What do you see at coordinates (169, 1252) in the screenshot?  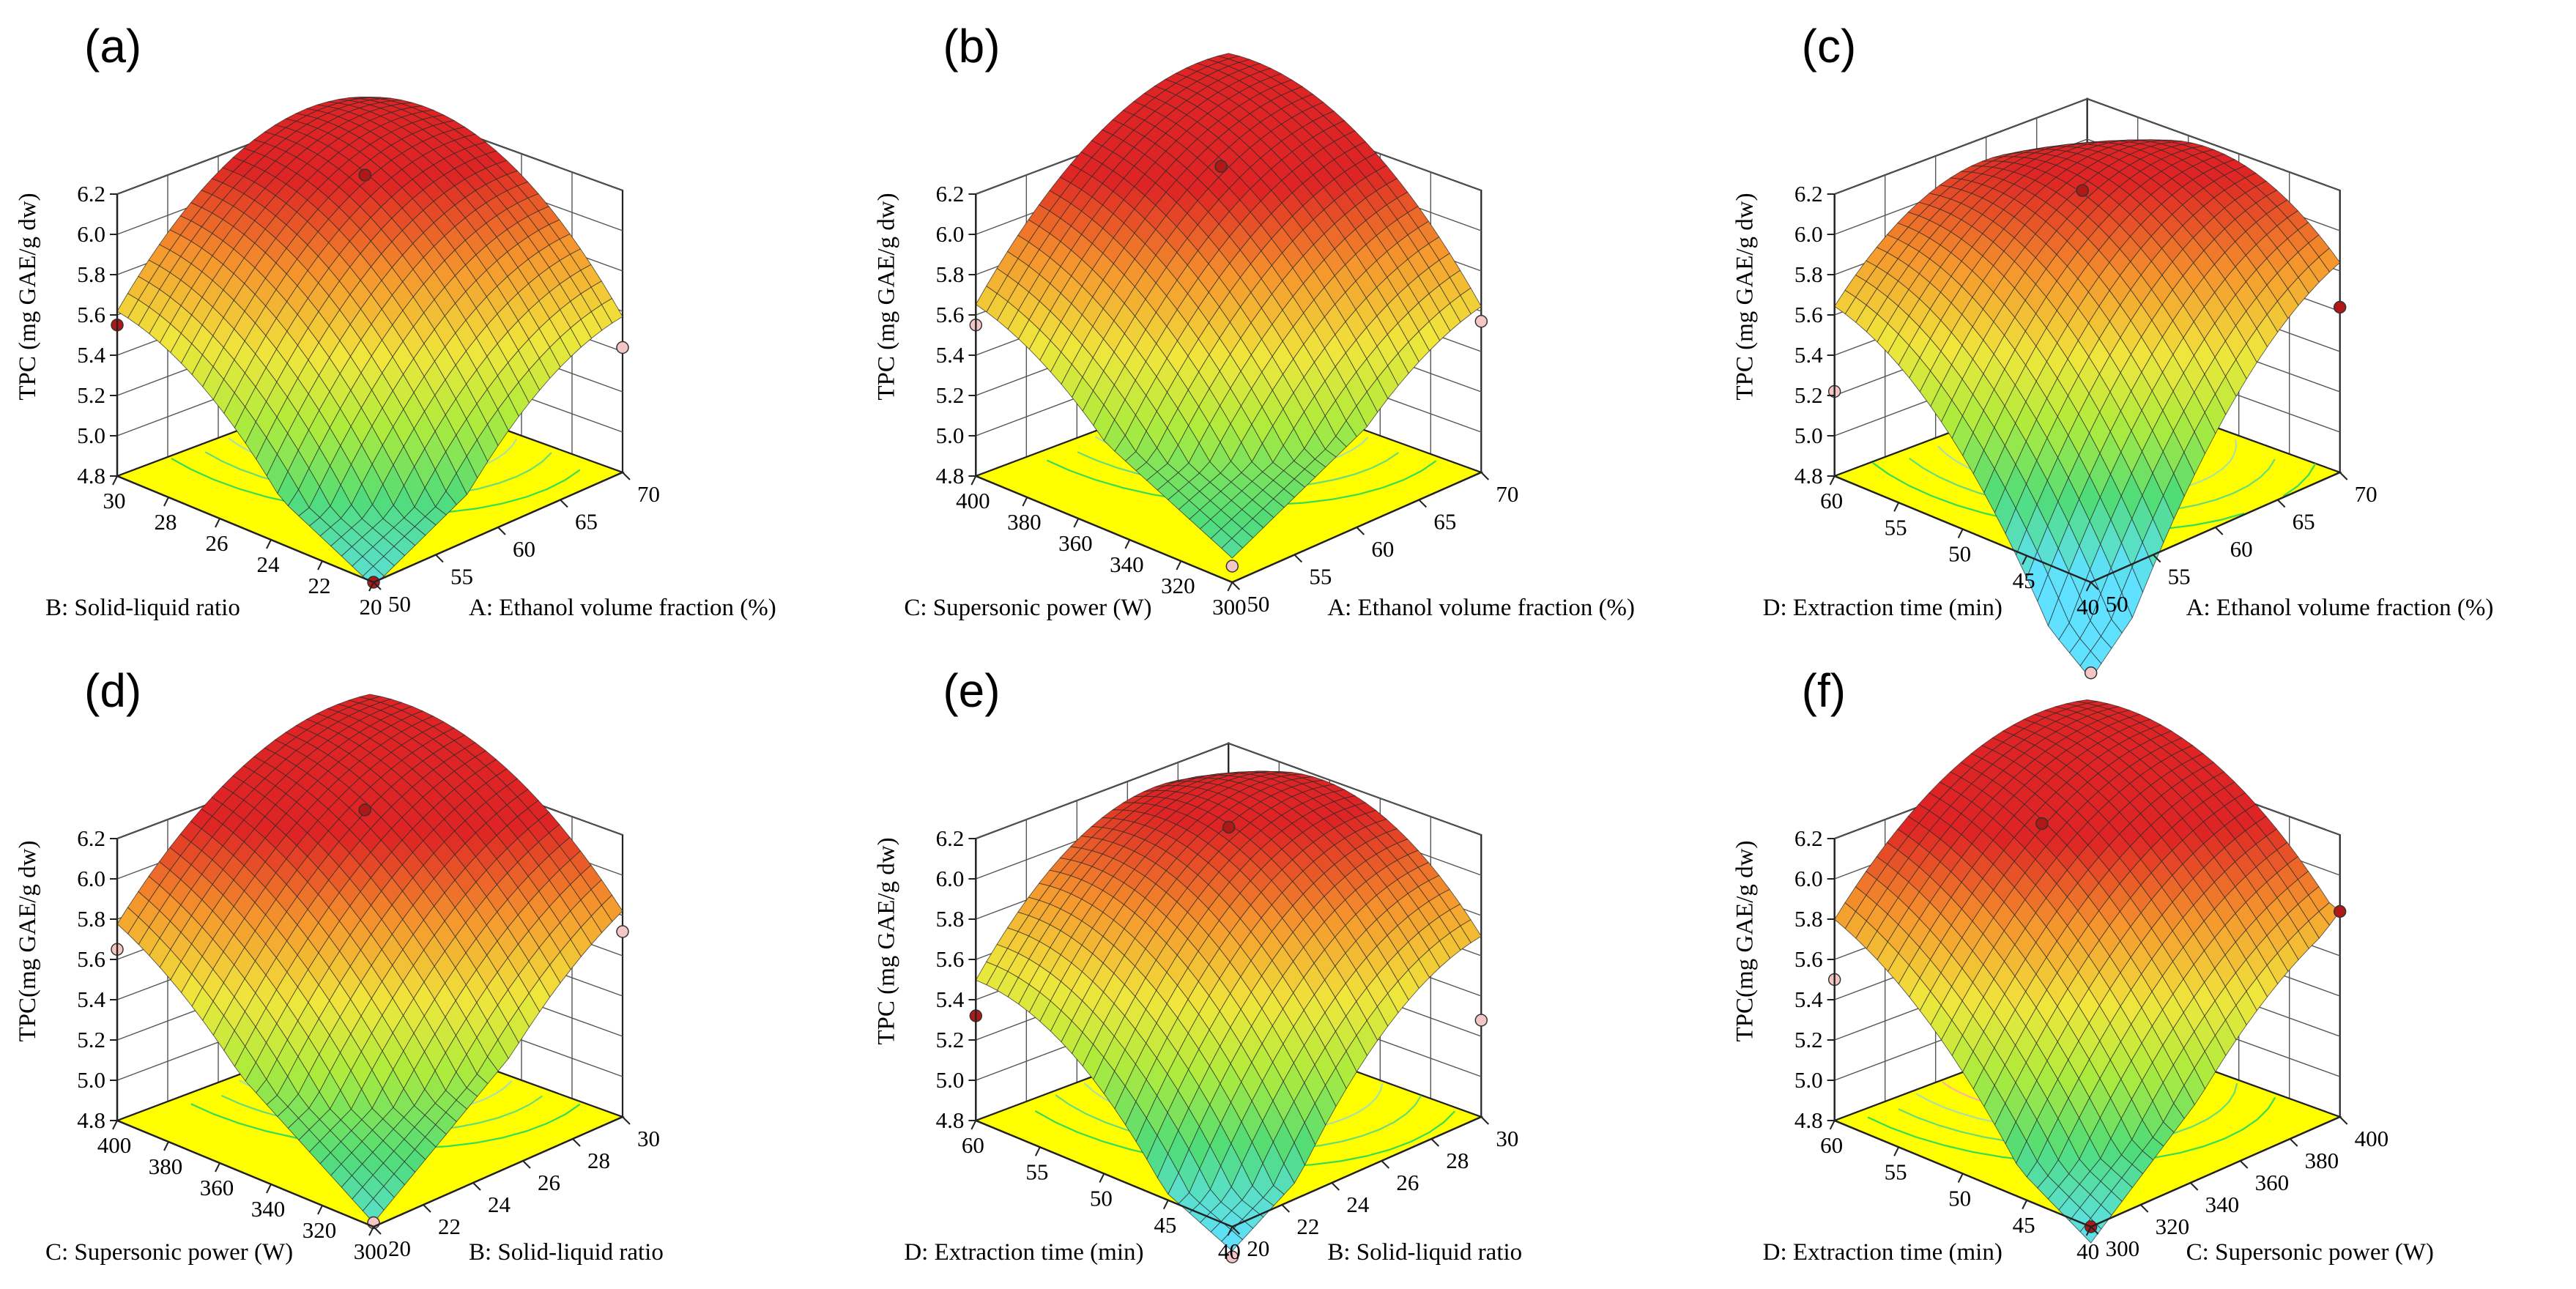 I see `x-axis-title: C: Supersonic power (W)` at bounding box center [169, 1252].